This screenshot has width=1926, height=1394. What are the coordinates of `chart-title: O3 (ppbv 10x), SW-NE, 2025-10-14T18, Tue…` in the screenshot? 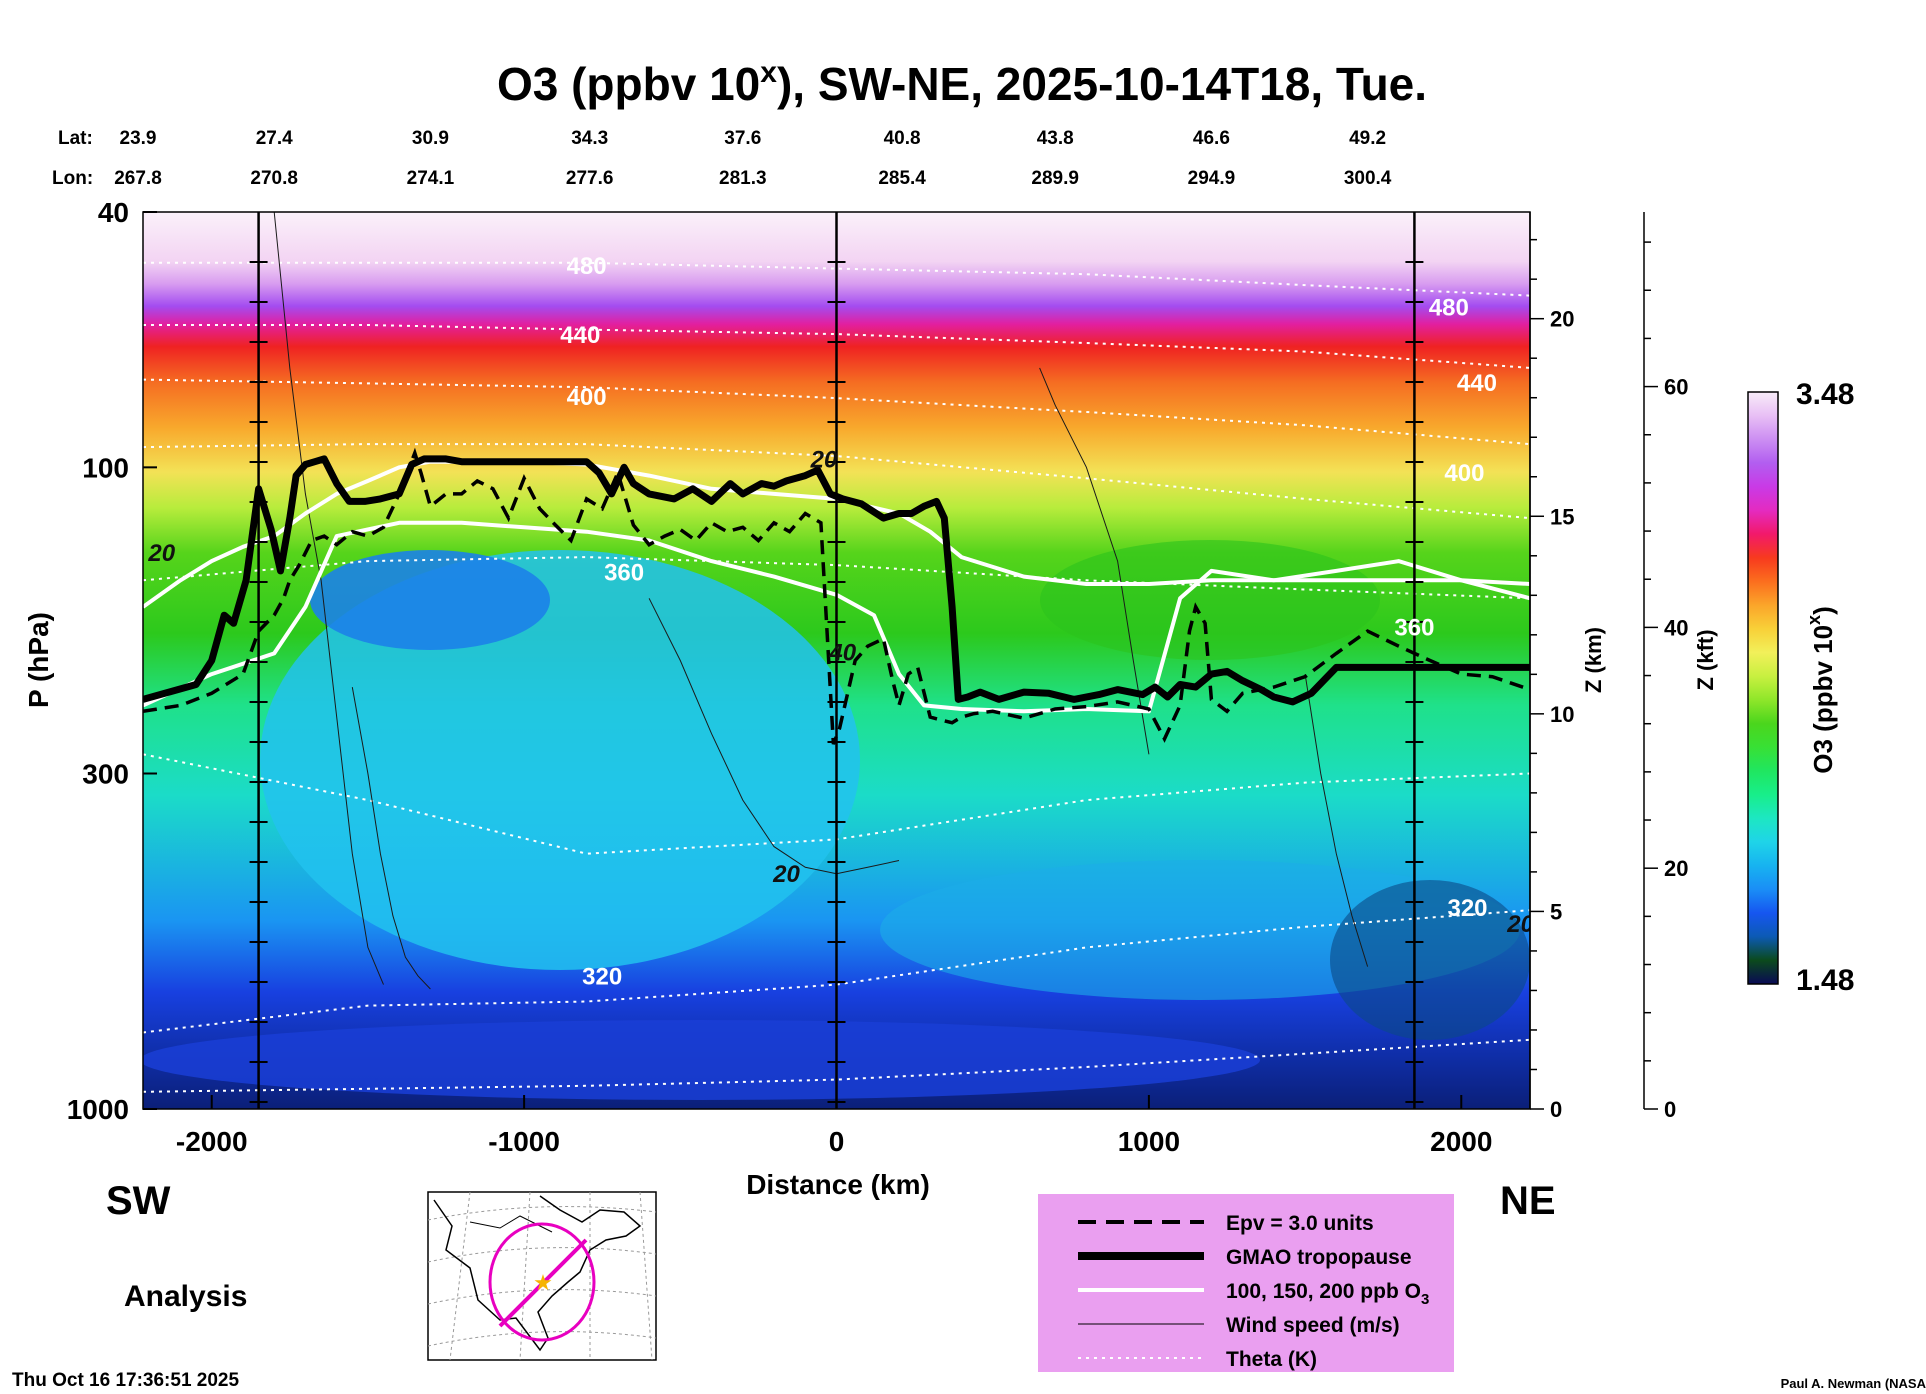 It's located at (962, 83).